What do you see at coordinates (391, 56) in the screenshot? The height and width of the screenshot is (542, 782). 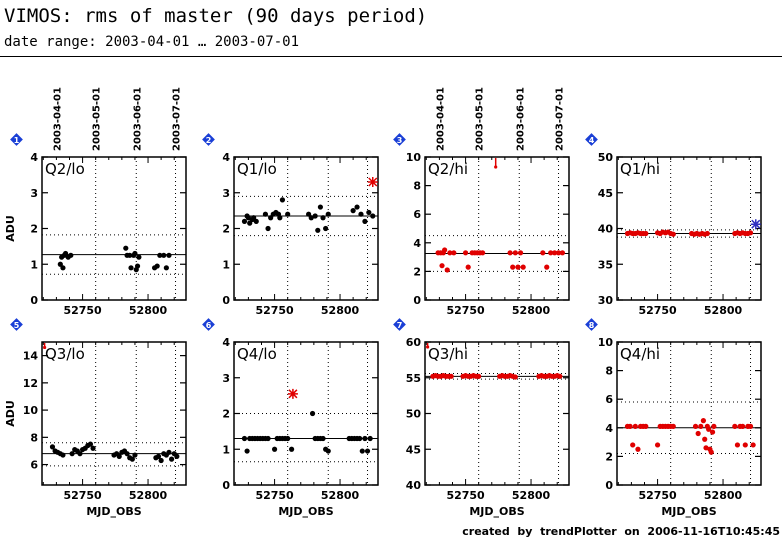 I see `header-divider` at bounding box center [391, 56].